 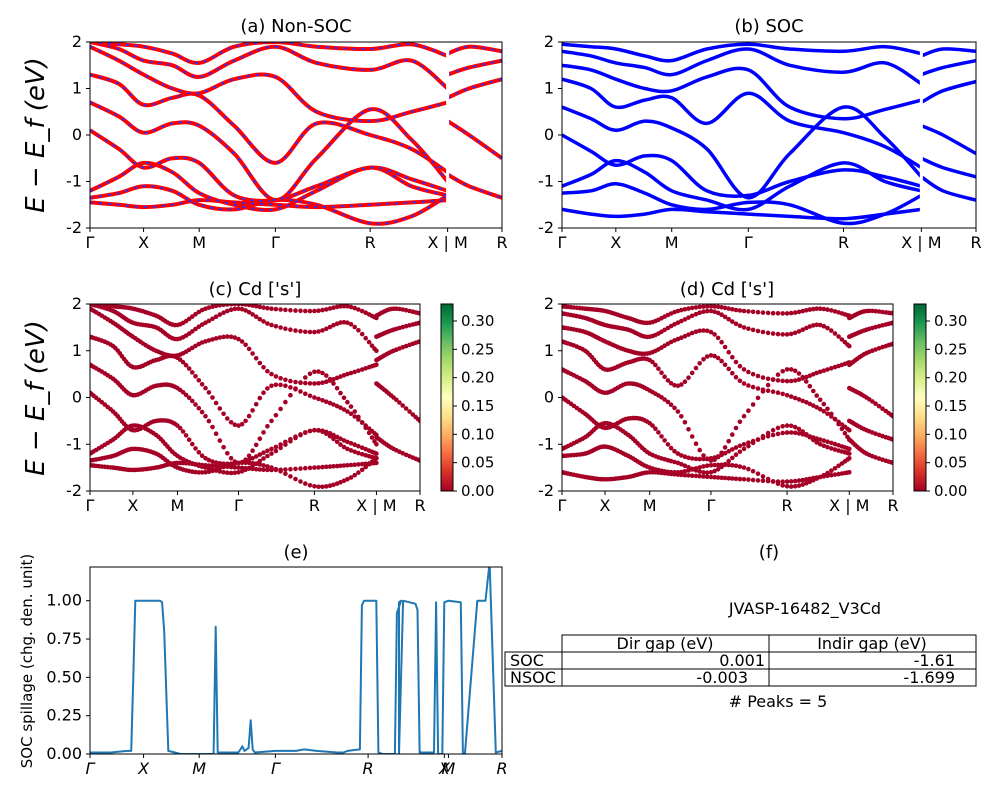 What do you see at coordinates (91, 768) in the screenshot?
I see `xtick-label-e-0: Γ` at bounding box center [91, 768].